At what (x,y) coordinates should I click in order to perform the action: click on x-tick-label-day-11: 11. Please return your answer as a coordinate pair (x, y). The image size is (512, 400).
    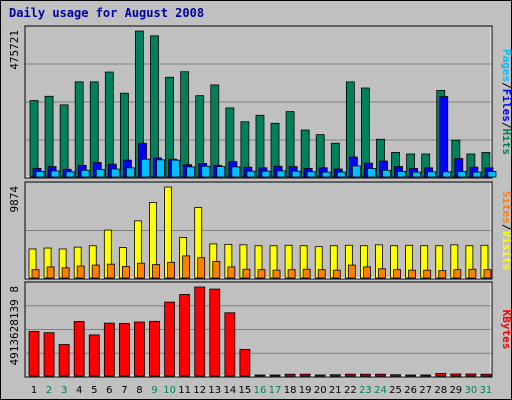
    Looking at the image, I should click on (184, 390).